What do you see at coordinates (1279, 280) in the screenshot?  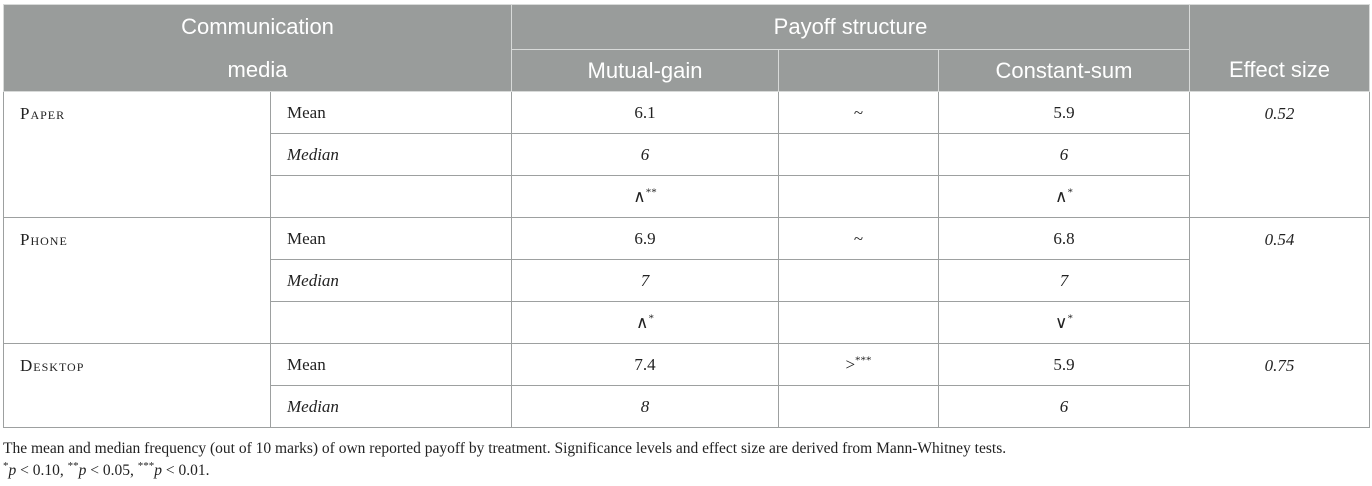 I see `effect-size-value: 0.54` at bounding box center [1279, 280].